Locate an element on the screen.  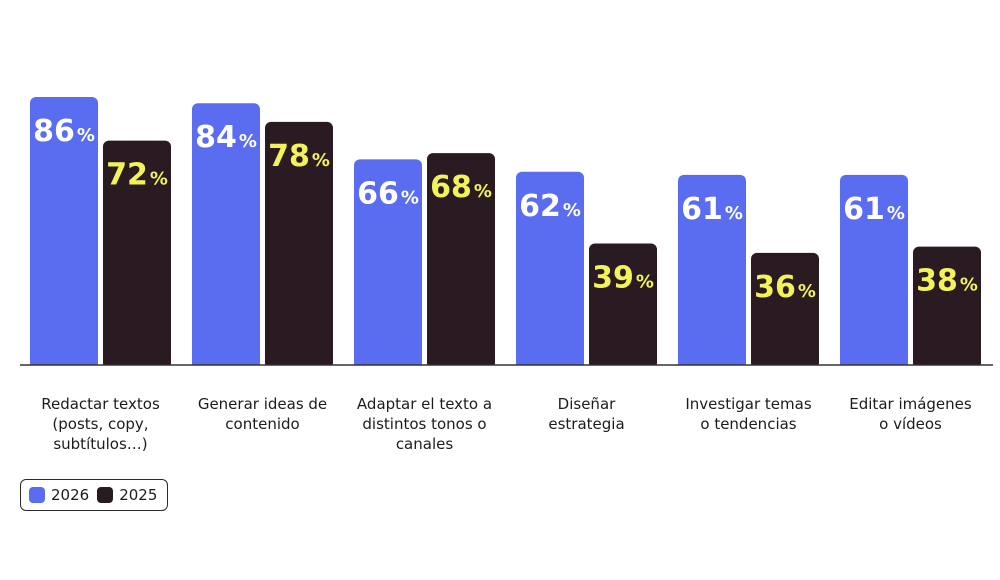
legend-item-2026: 2026 is located at coordinates (59, 495).